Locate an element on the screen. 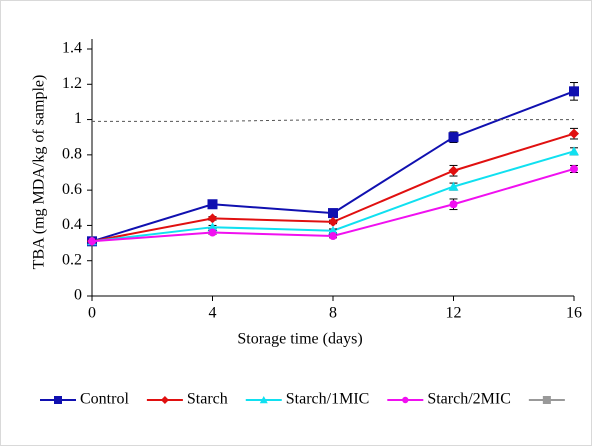 This screenshot has width=592, height=446. x-axis-label: Storage time (days) is located at coordinates (299, 339).